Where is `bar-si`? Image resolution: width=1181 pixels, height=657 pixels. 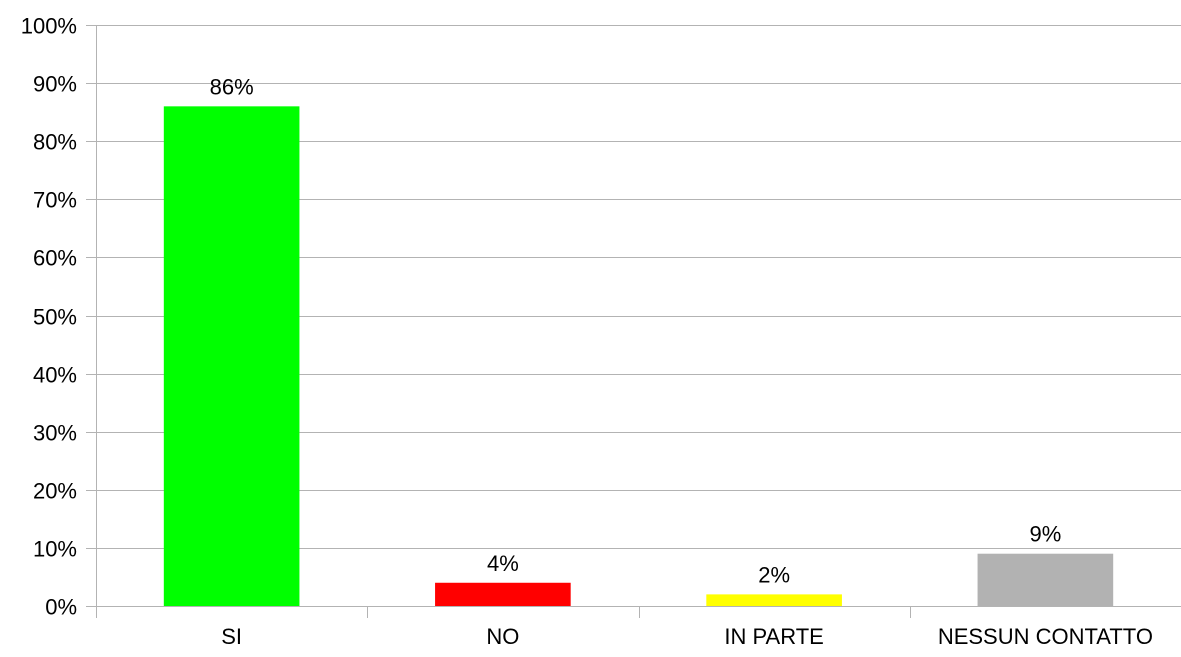
bar-si is located at coordinates (231, 356).